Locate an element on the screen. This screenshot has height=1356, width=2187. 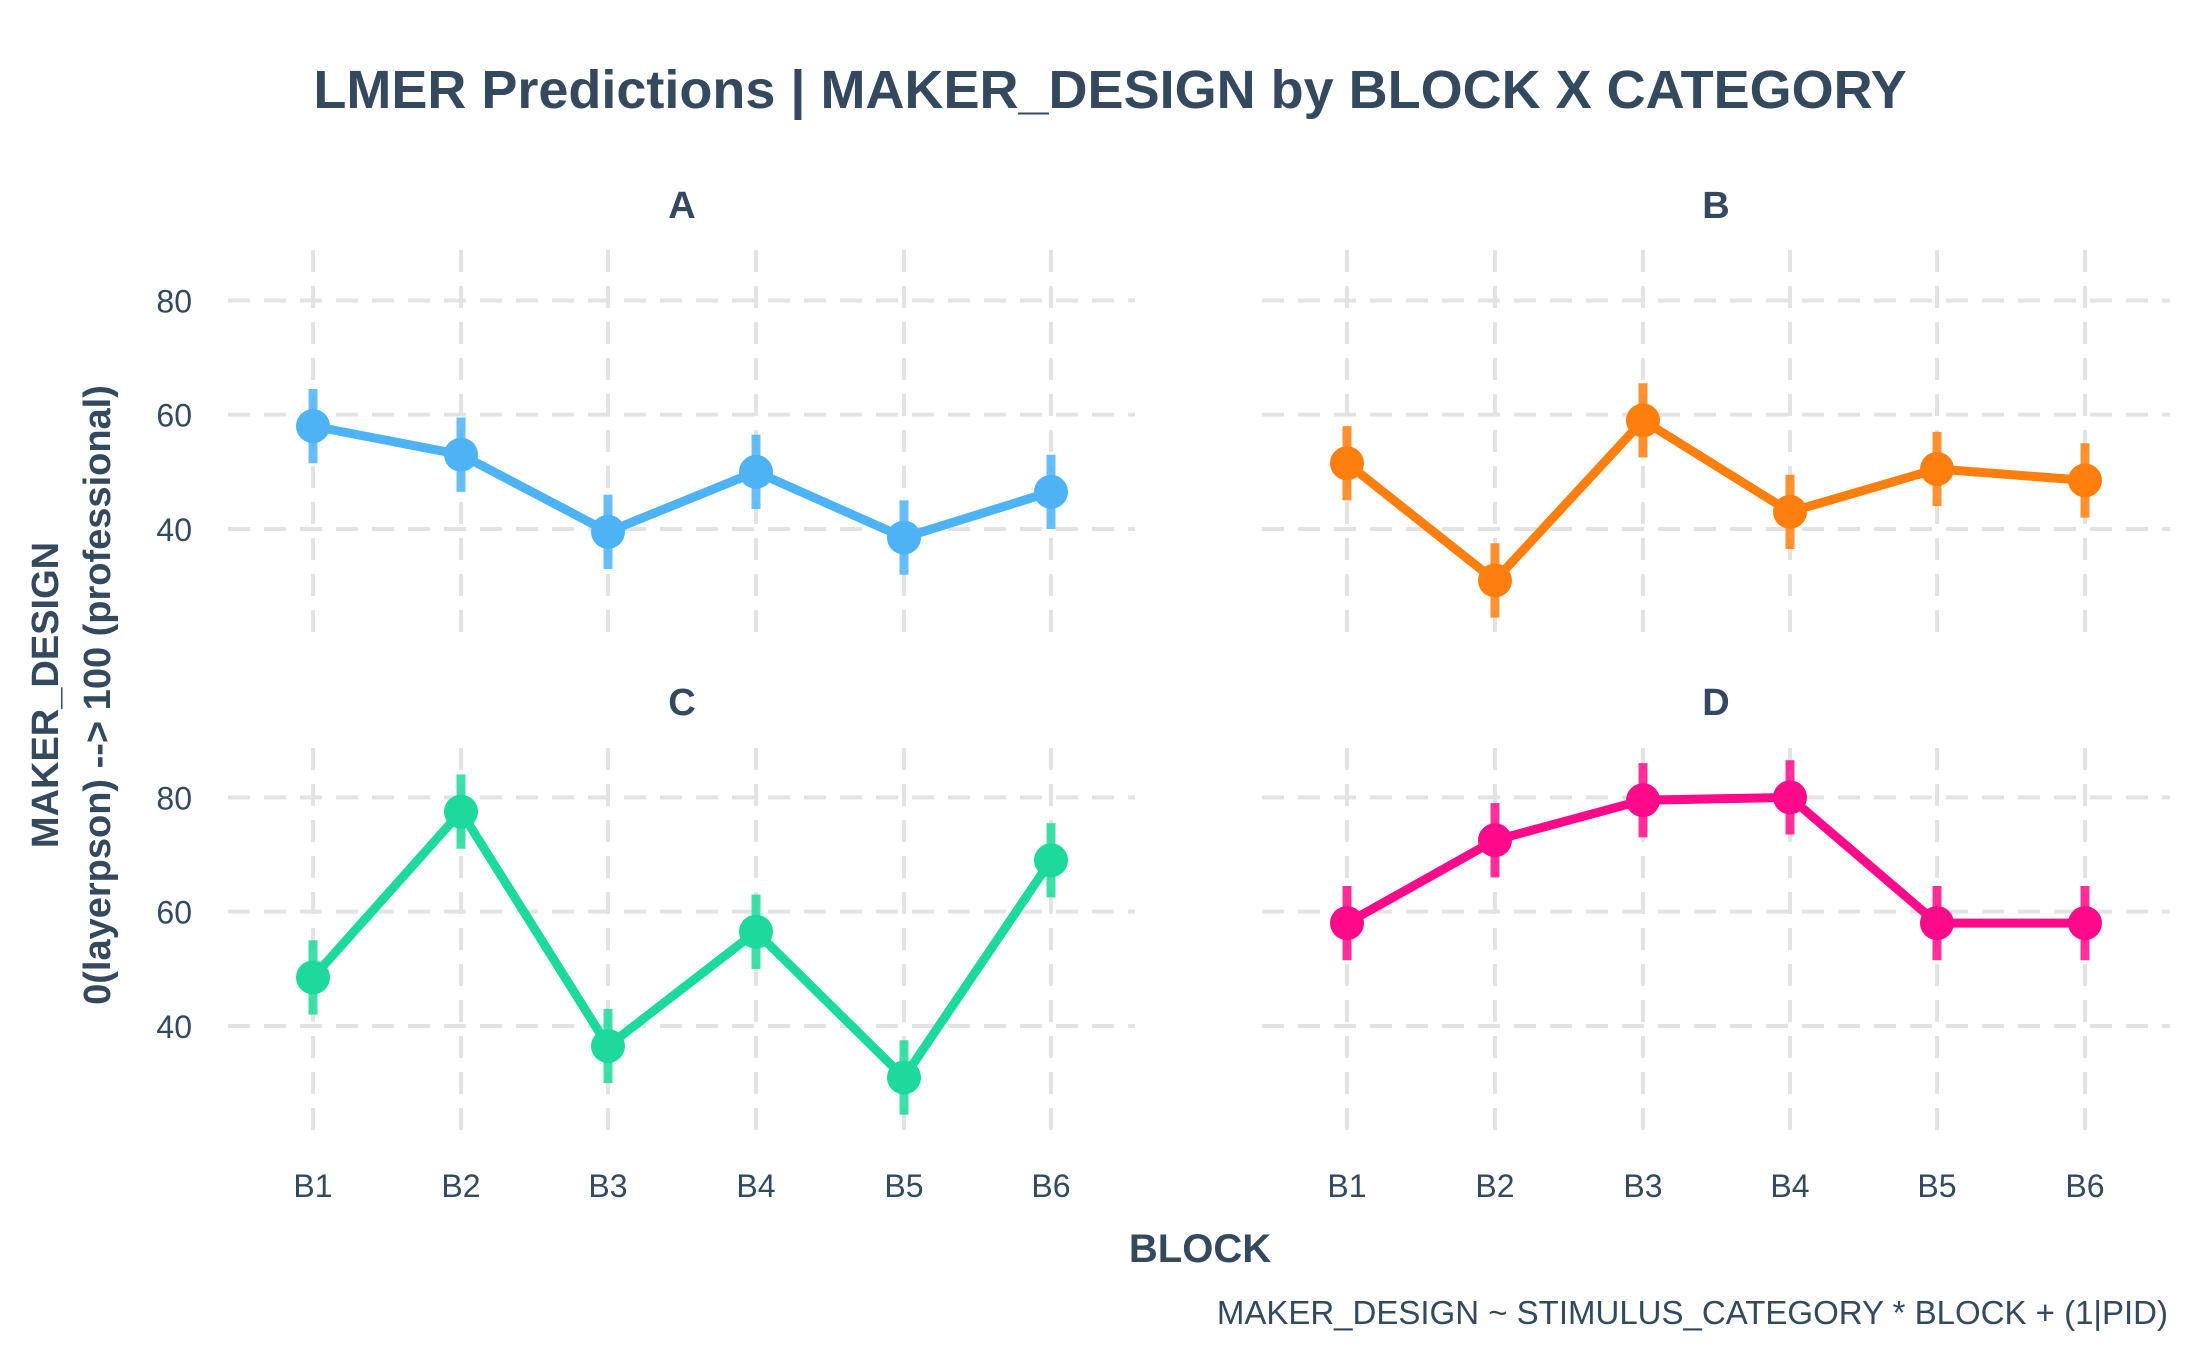
x-axis-label: BLOCK is located at coordinates (1200, 1249).